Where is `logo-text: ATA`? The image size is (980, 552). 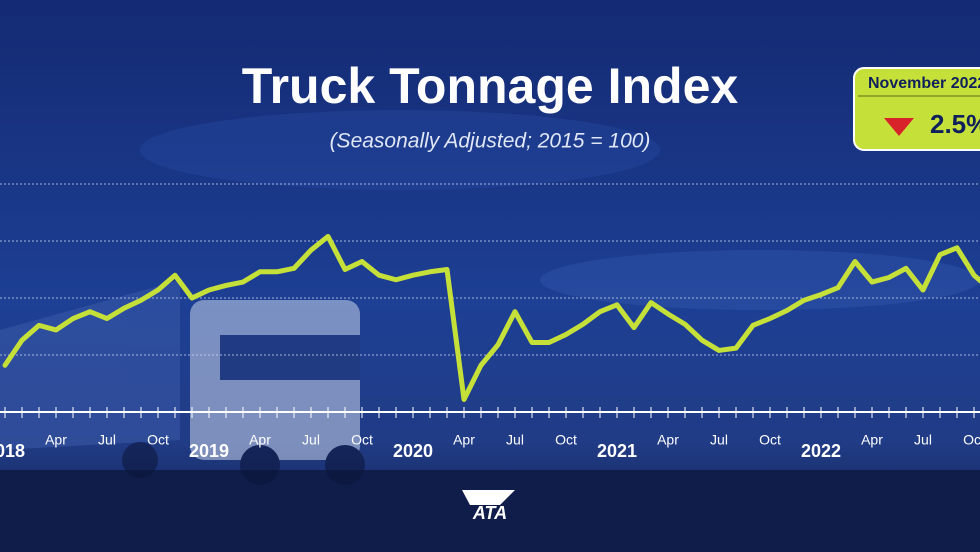 logo-text: ATA is located at coordinates (489, 513).